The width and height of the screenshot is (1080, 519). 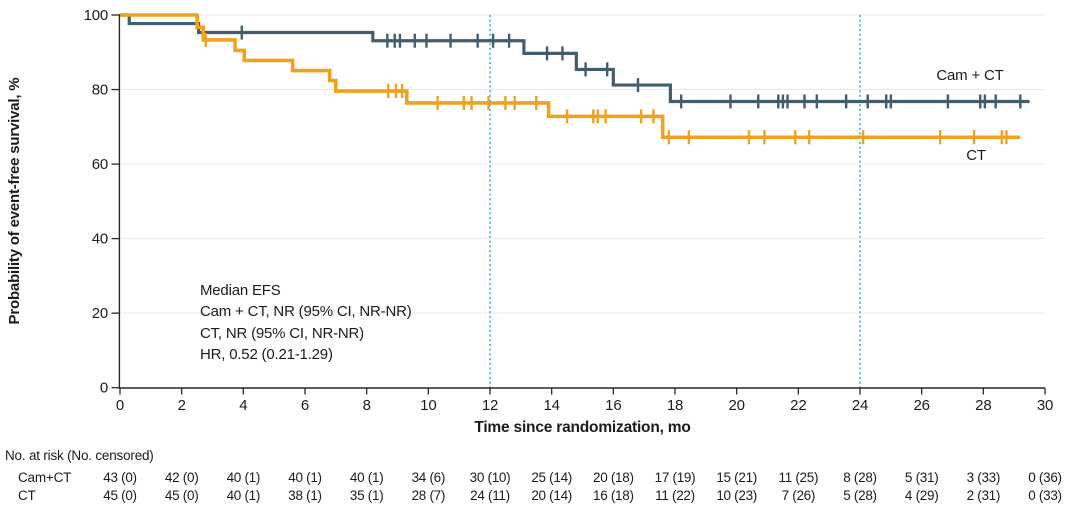 I want to click on x-tick-label: 16, so click(x=613, y=405).